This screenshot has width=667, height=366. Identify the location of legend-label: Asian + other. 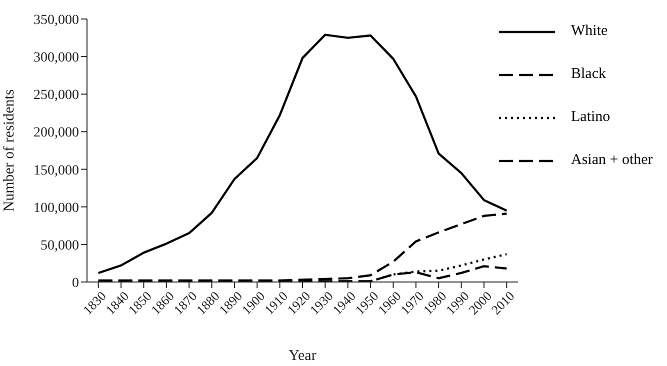
(612, 160).